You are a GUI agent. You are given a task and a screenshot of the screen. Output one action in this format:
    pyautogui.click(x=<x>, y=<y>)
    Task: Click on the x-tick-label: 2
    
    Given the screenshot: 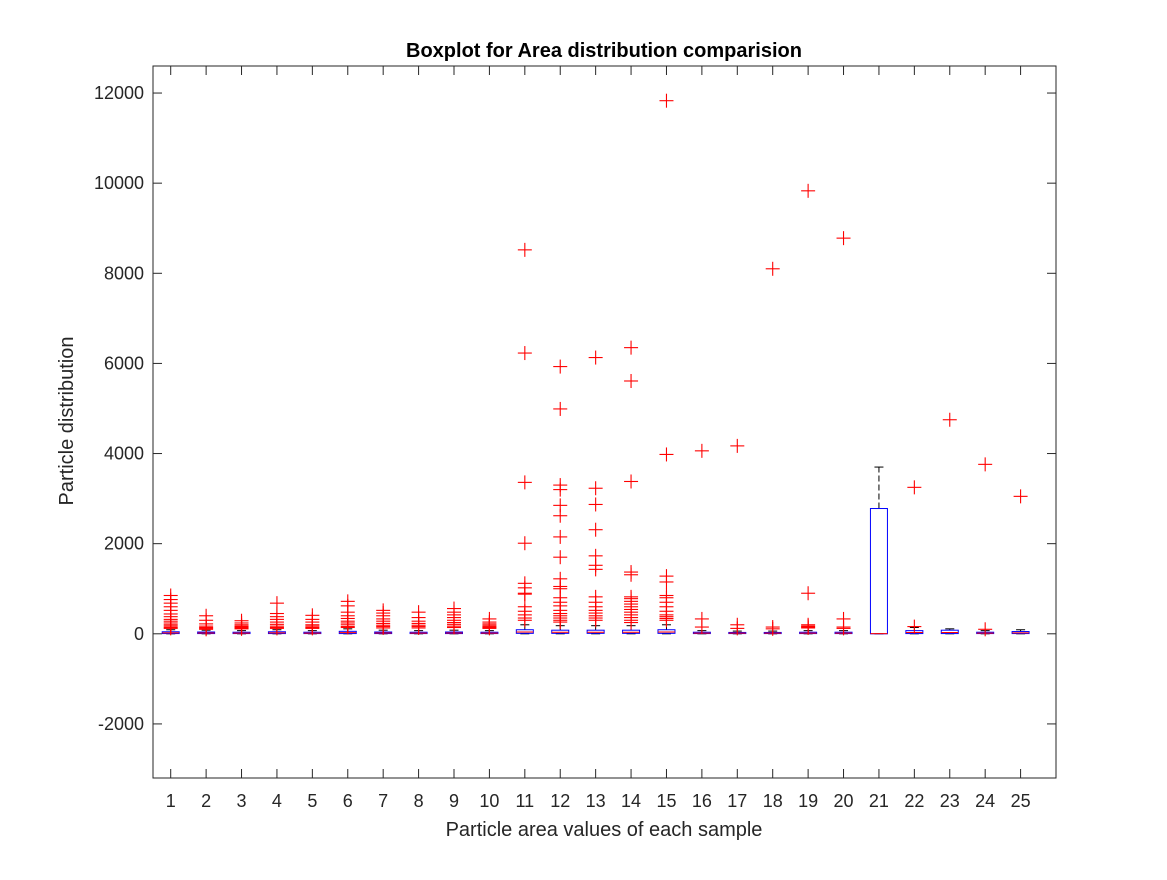 What is the action you would take?
    pyautogui.click(x=206, y=801)
    